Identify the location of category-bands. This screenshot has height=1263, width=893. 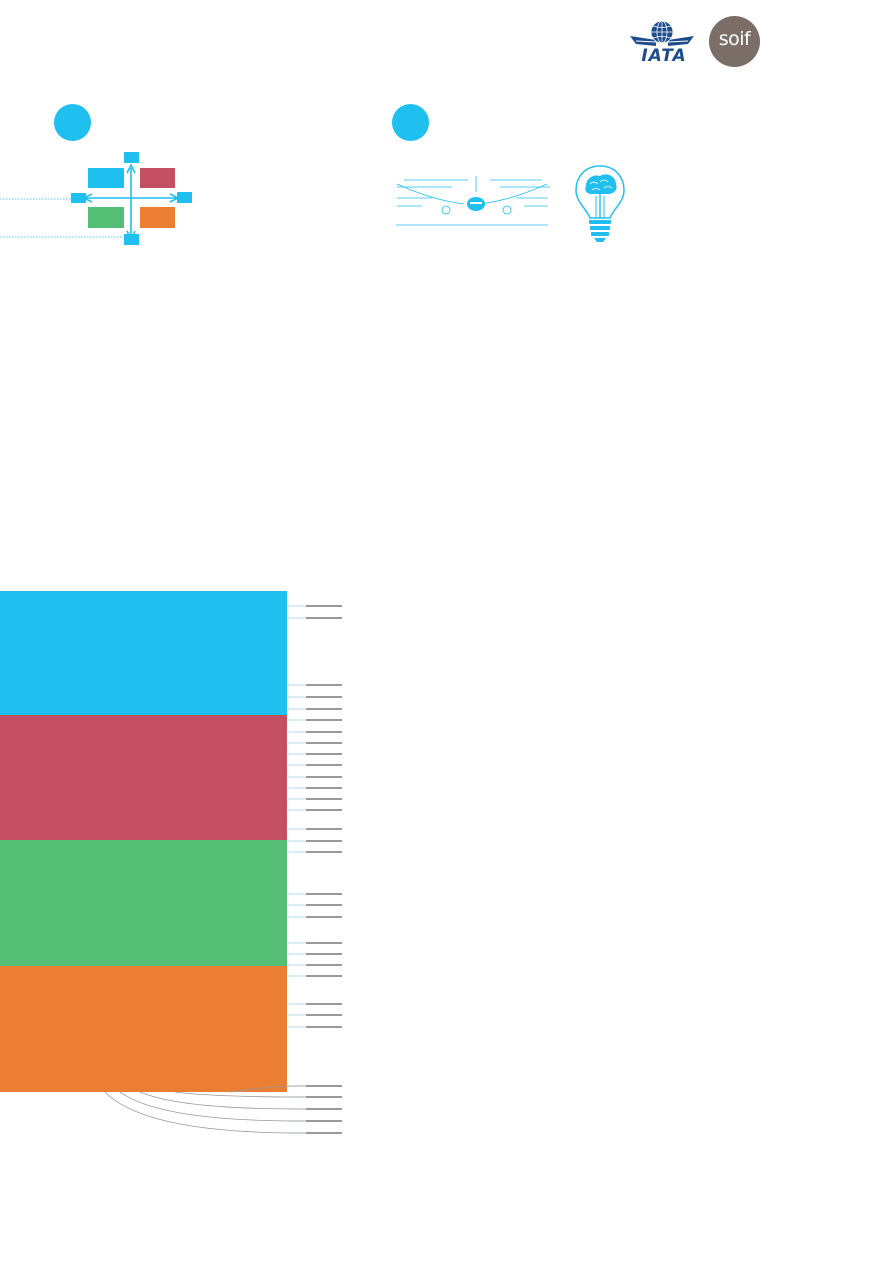
(143, 841).